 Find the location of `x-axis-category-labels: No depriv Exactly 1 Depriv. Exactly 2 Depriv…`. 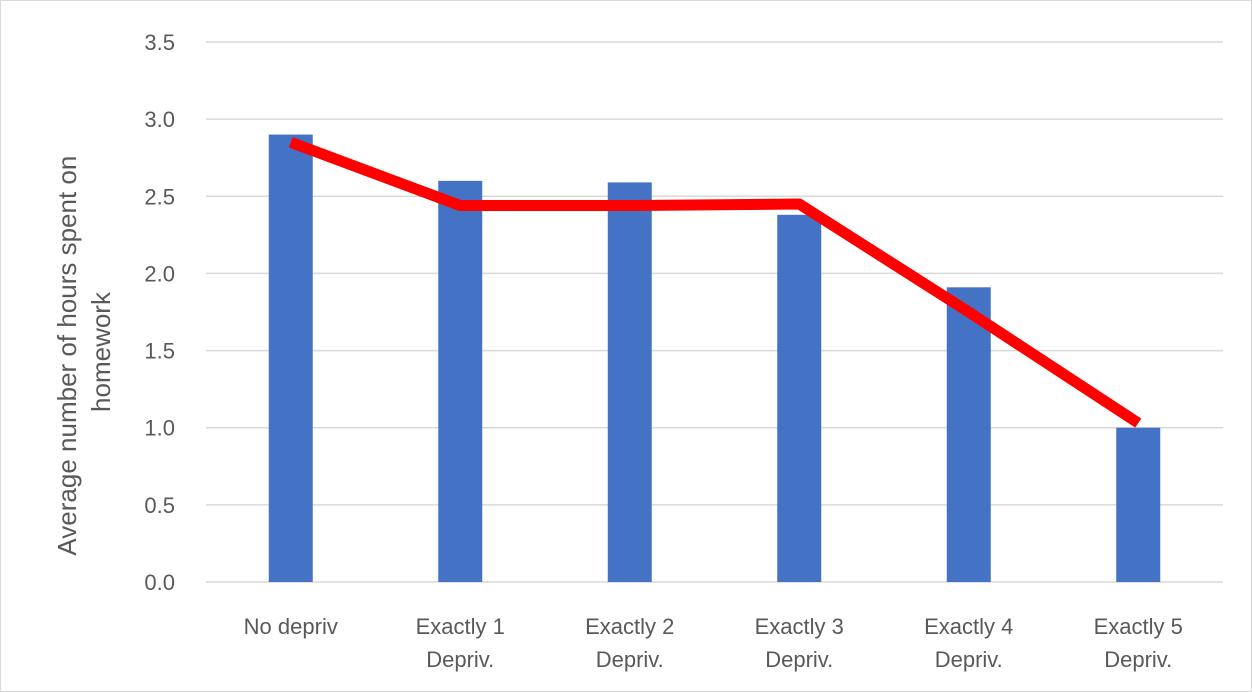

x-axis-category-labels: No depriv Exactly 1 Depriv. Exactly 2 Depriv… is located at coordinates (713, 643).